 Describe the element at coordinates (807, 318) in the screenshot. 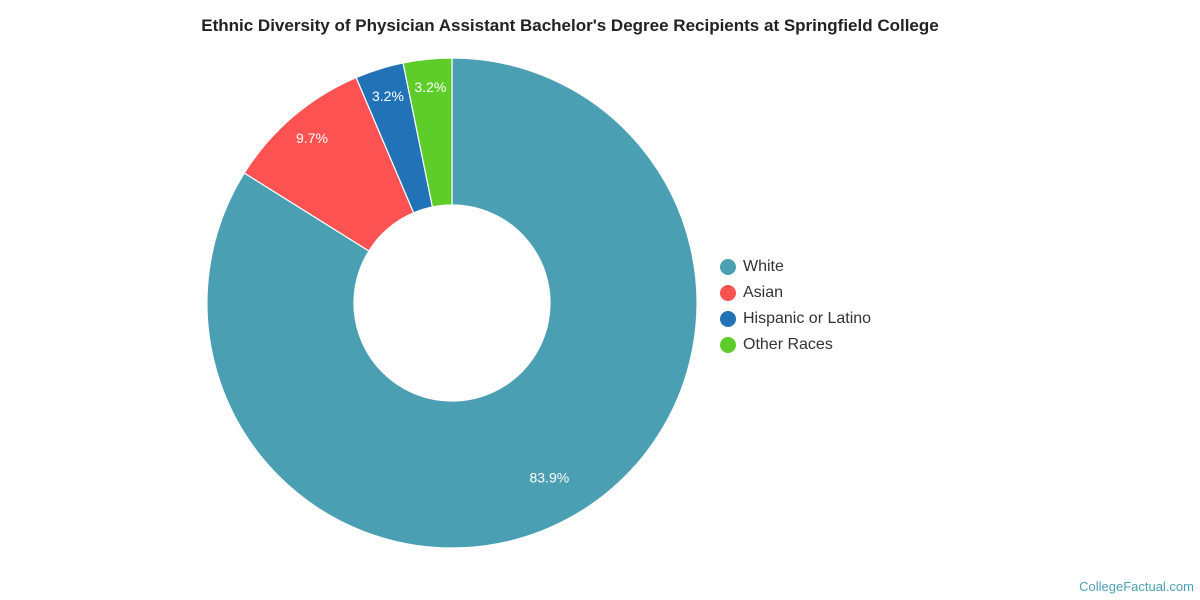

I see `legend-label: Hispanic or Latino` at that location.